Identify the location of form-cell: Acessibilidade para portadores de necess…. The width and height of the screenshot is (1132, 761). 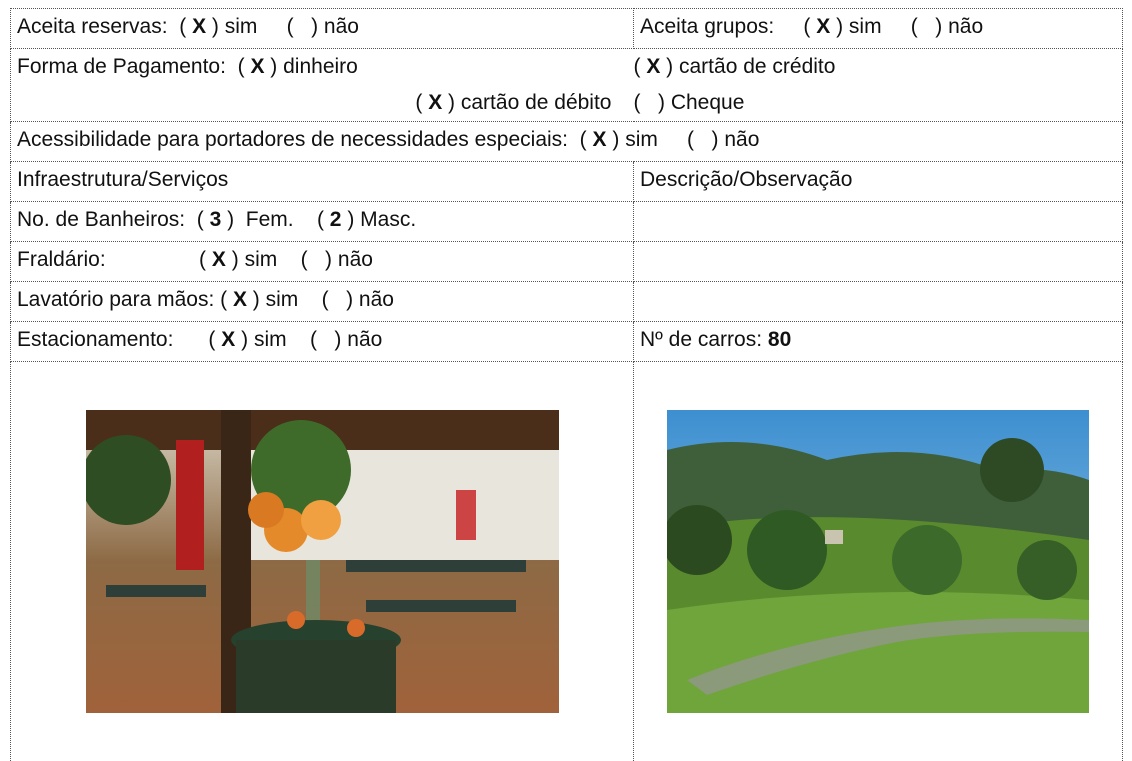
(567, 142).